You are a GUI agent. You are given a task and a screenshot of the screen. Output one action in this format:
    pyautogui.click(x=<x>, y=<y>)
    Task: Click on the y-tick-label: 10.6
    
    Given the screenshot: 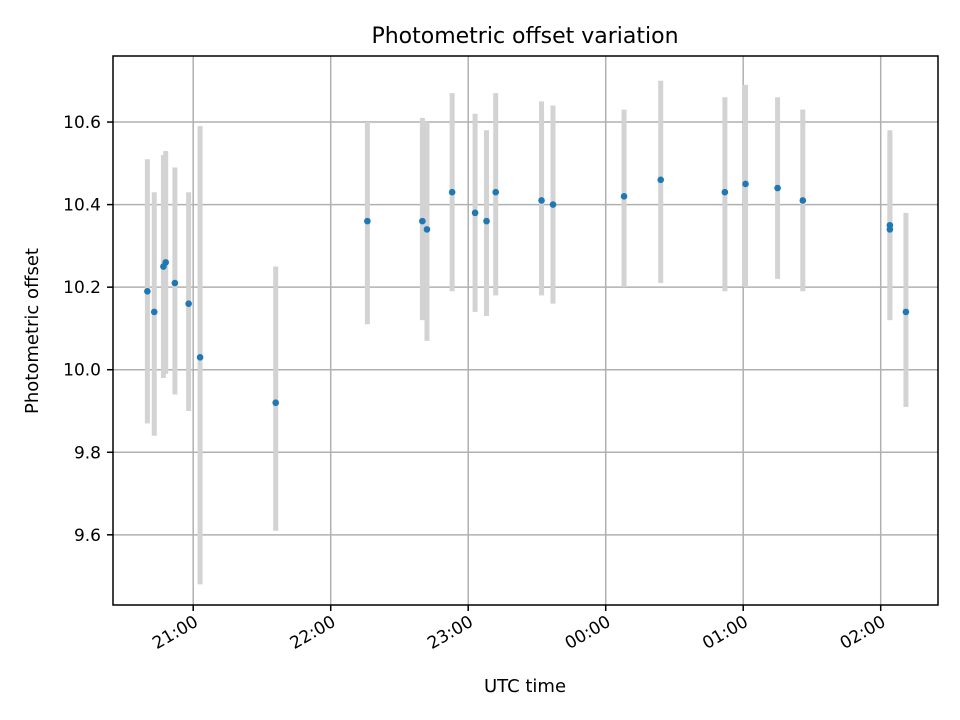 What is the action you would take?
    pyautogui.click(x=82, y=123)
    